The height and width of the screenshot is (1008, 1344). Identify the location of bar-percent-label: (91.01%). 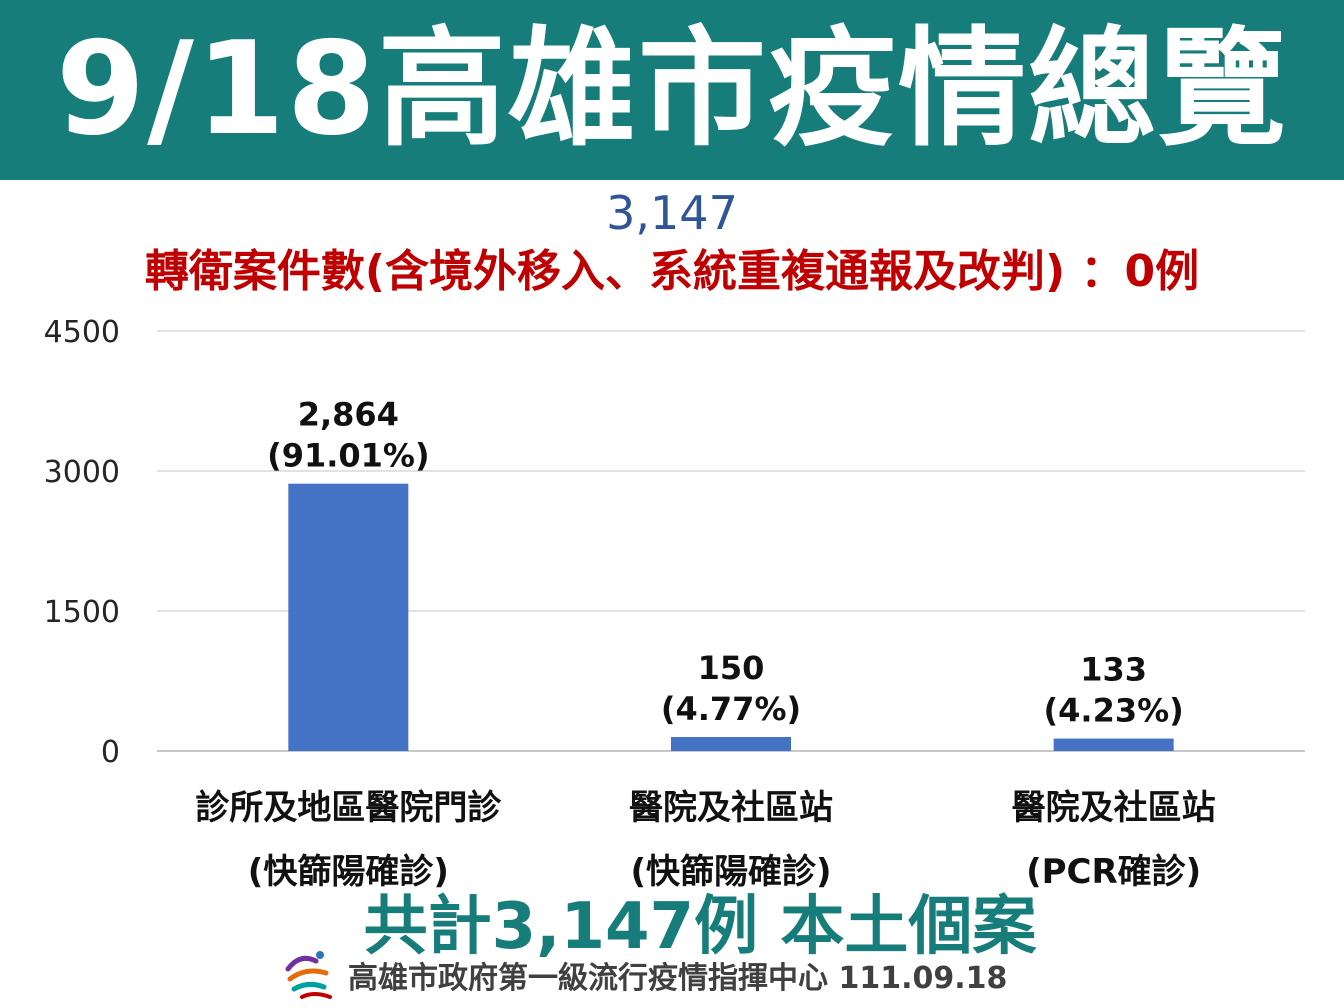
(348, 456).